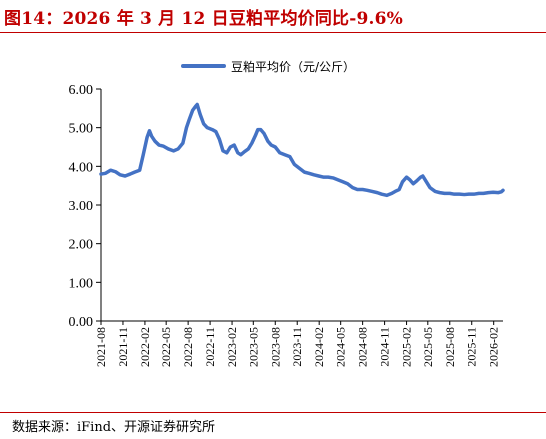  What do you see at coordinates (114, 427) in the screenshot?
I see `source-note: 数据来源：iFind、开源证券研究所` at bounding box center [114, 427].